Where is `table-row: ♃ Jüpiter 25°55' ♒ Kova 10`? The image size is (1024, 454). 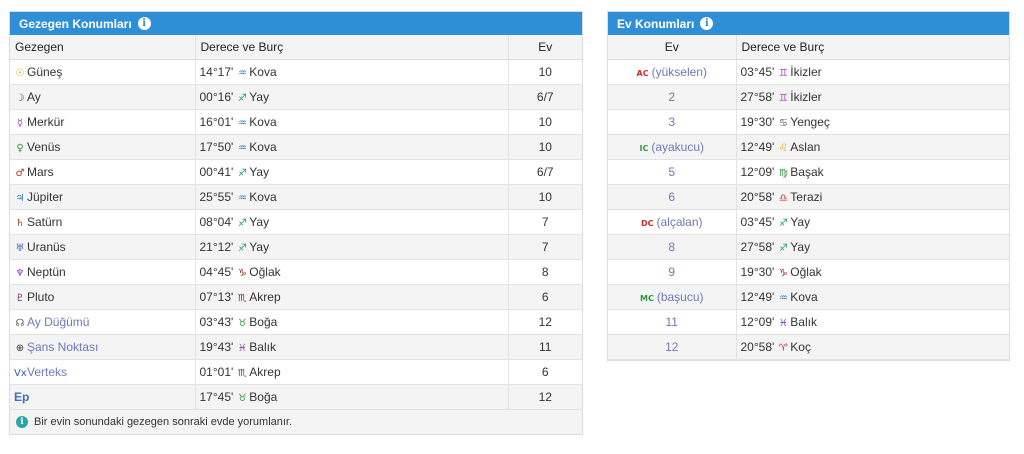 table-row: ♃ Jüpiter 25°55' ♒ Kova 10 is located at coordinates (296, 197).